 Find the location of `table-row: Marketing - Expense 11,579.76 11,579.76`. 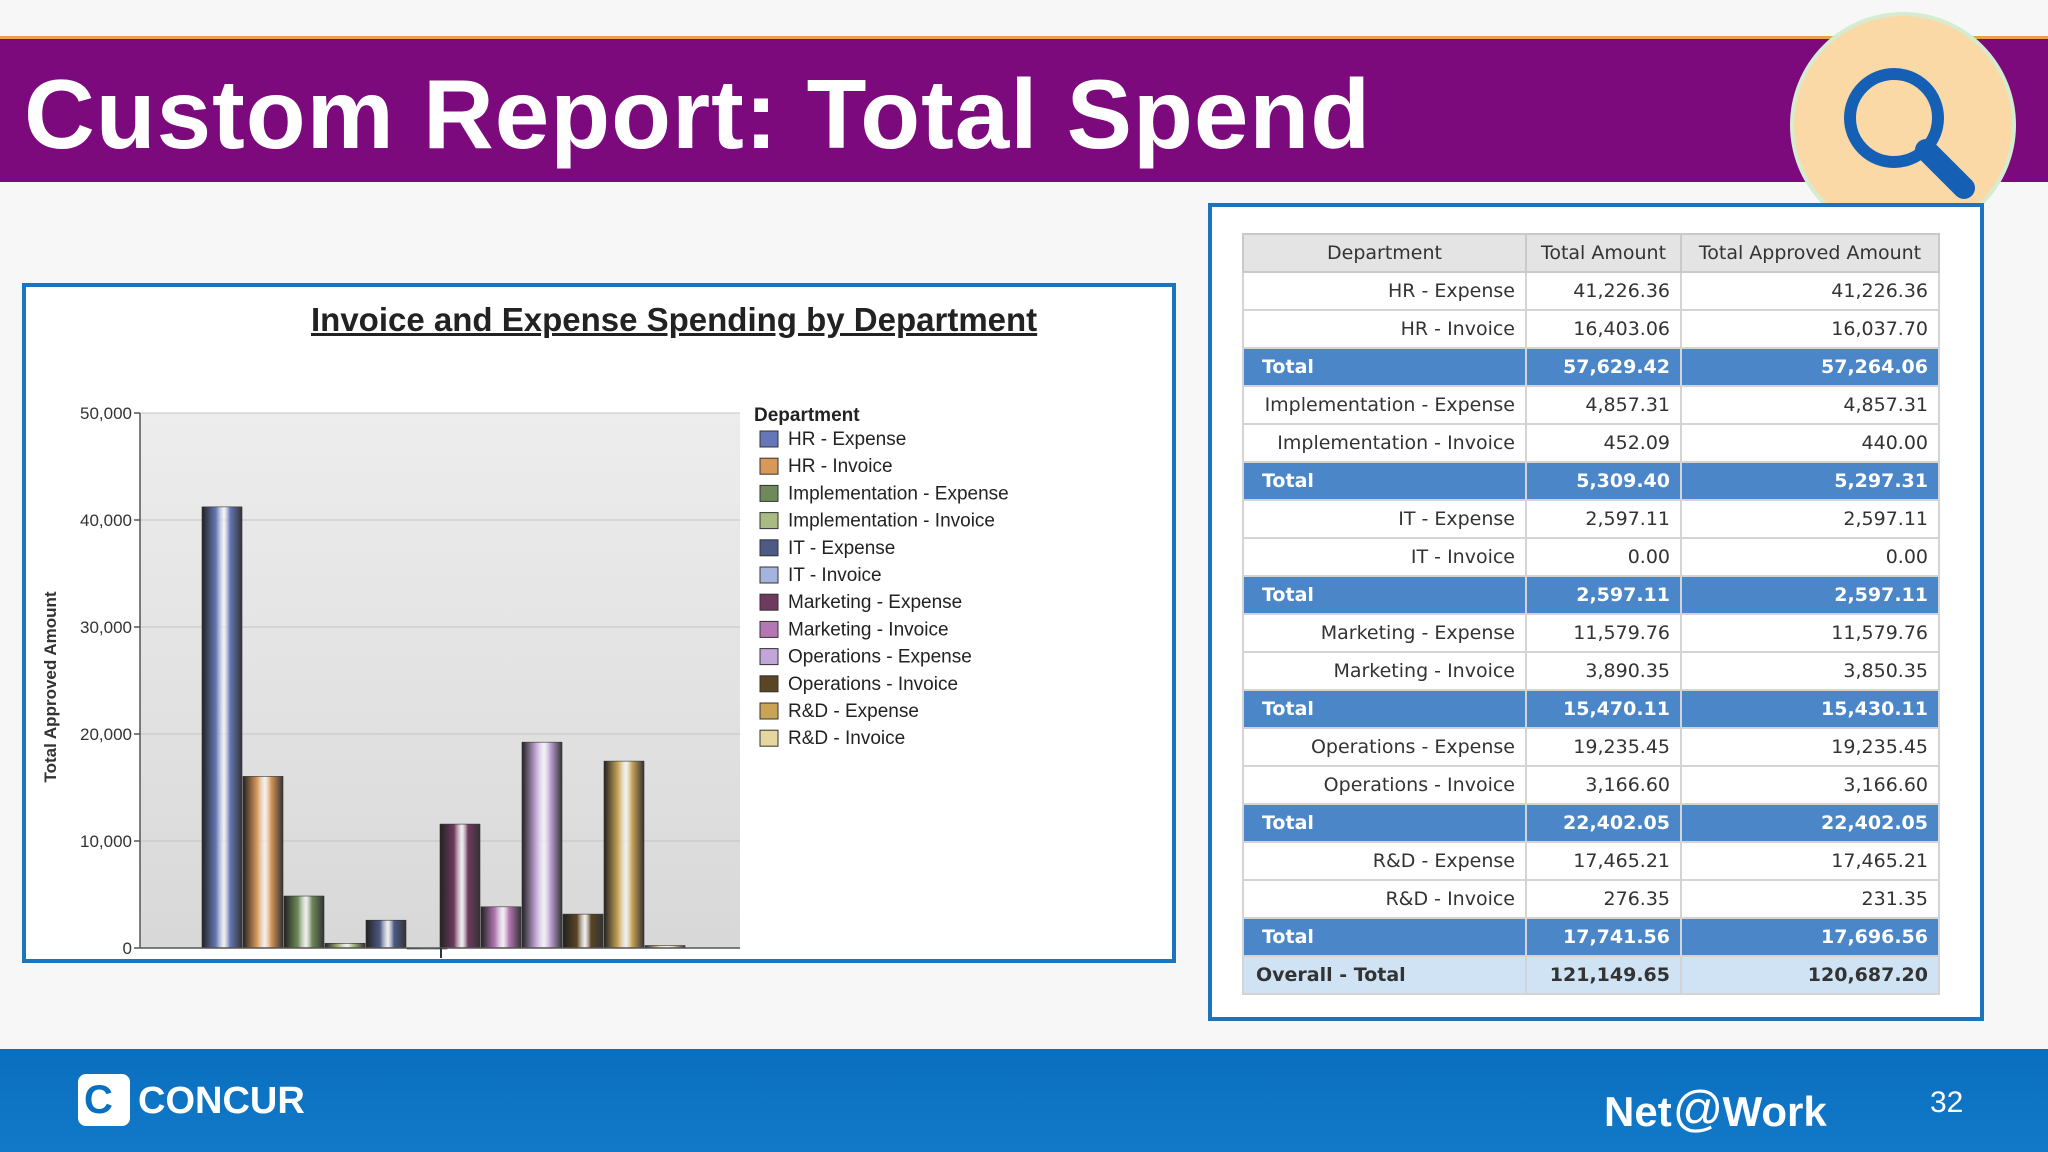

table-row: Marketing - Expense 11,579.76 11,579.76 is located at coordinates (1591, 633).